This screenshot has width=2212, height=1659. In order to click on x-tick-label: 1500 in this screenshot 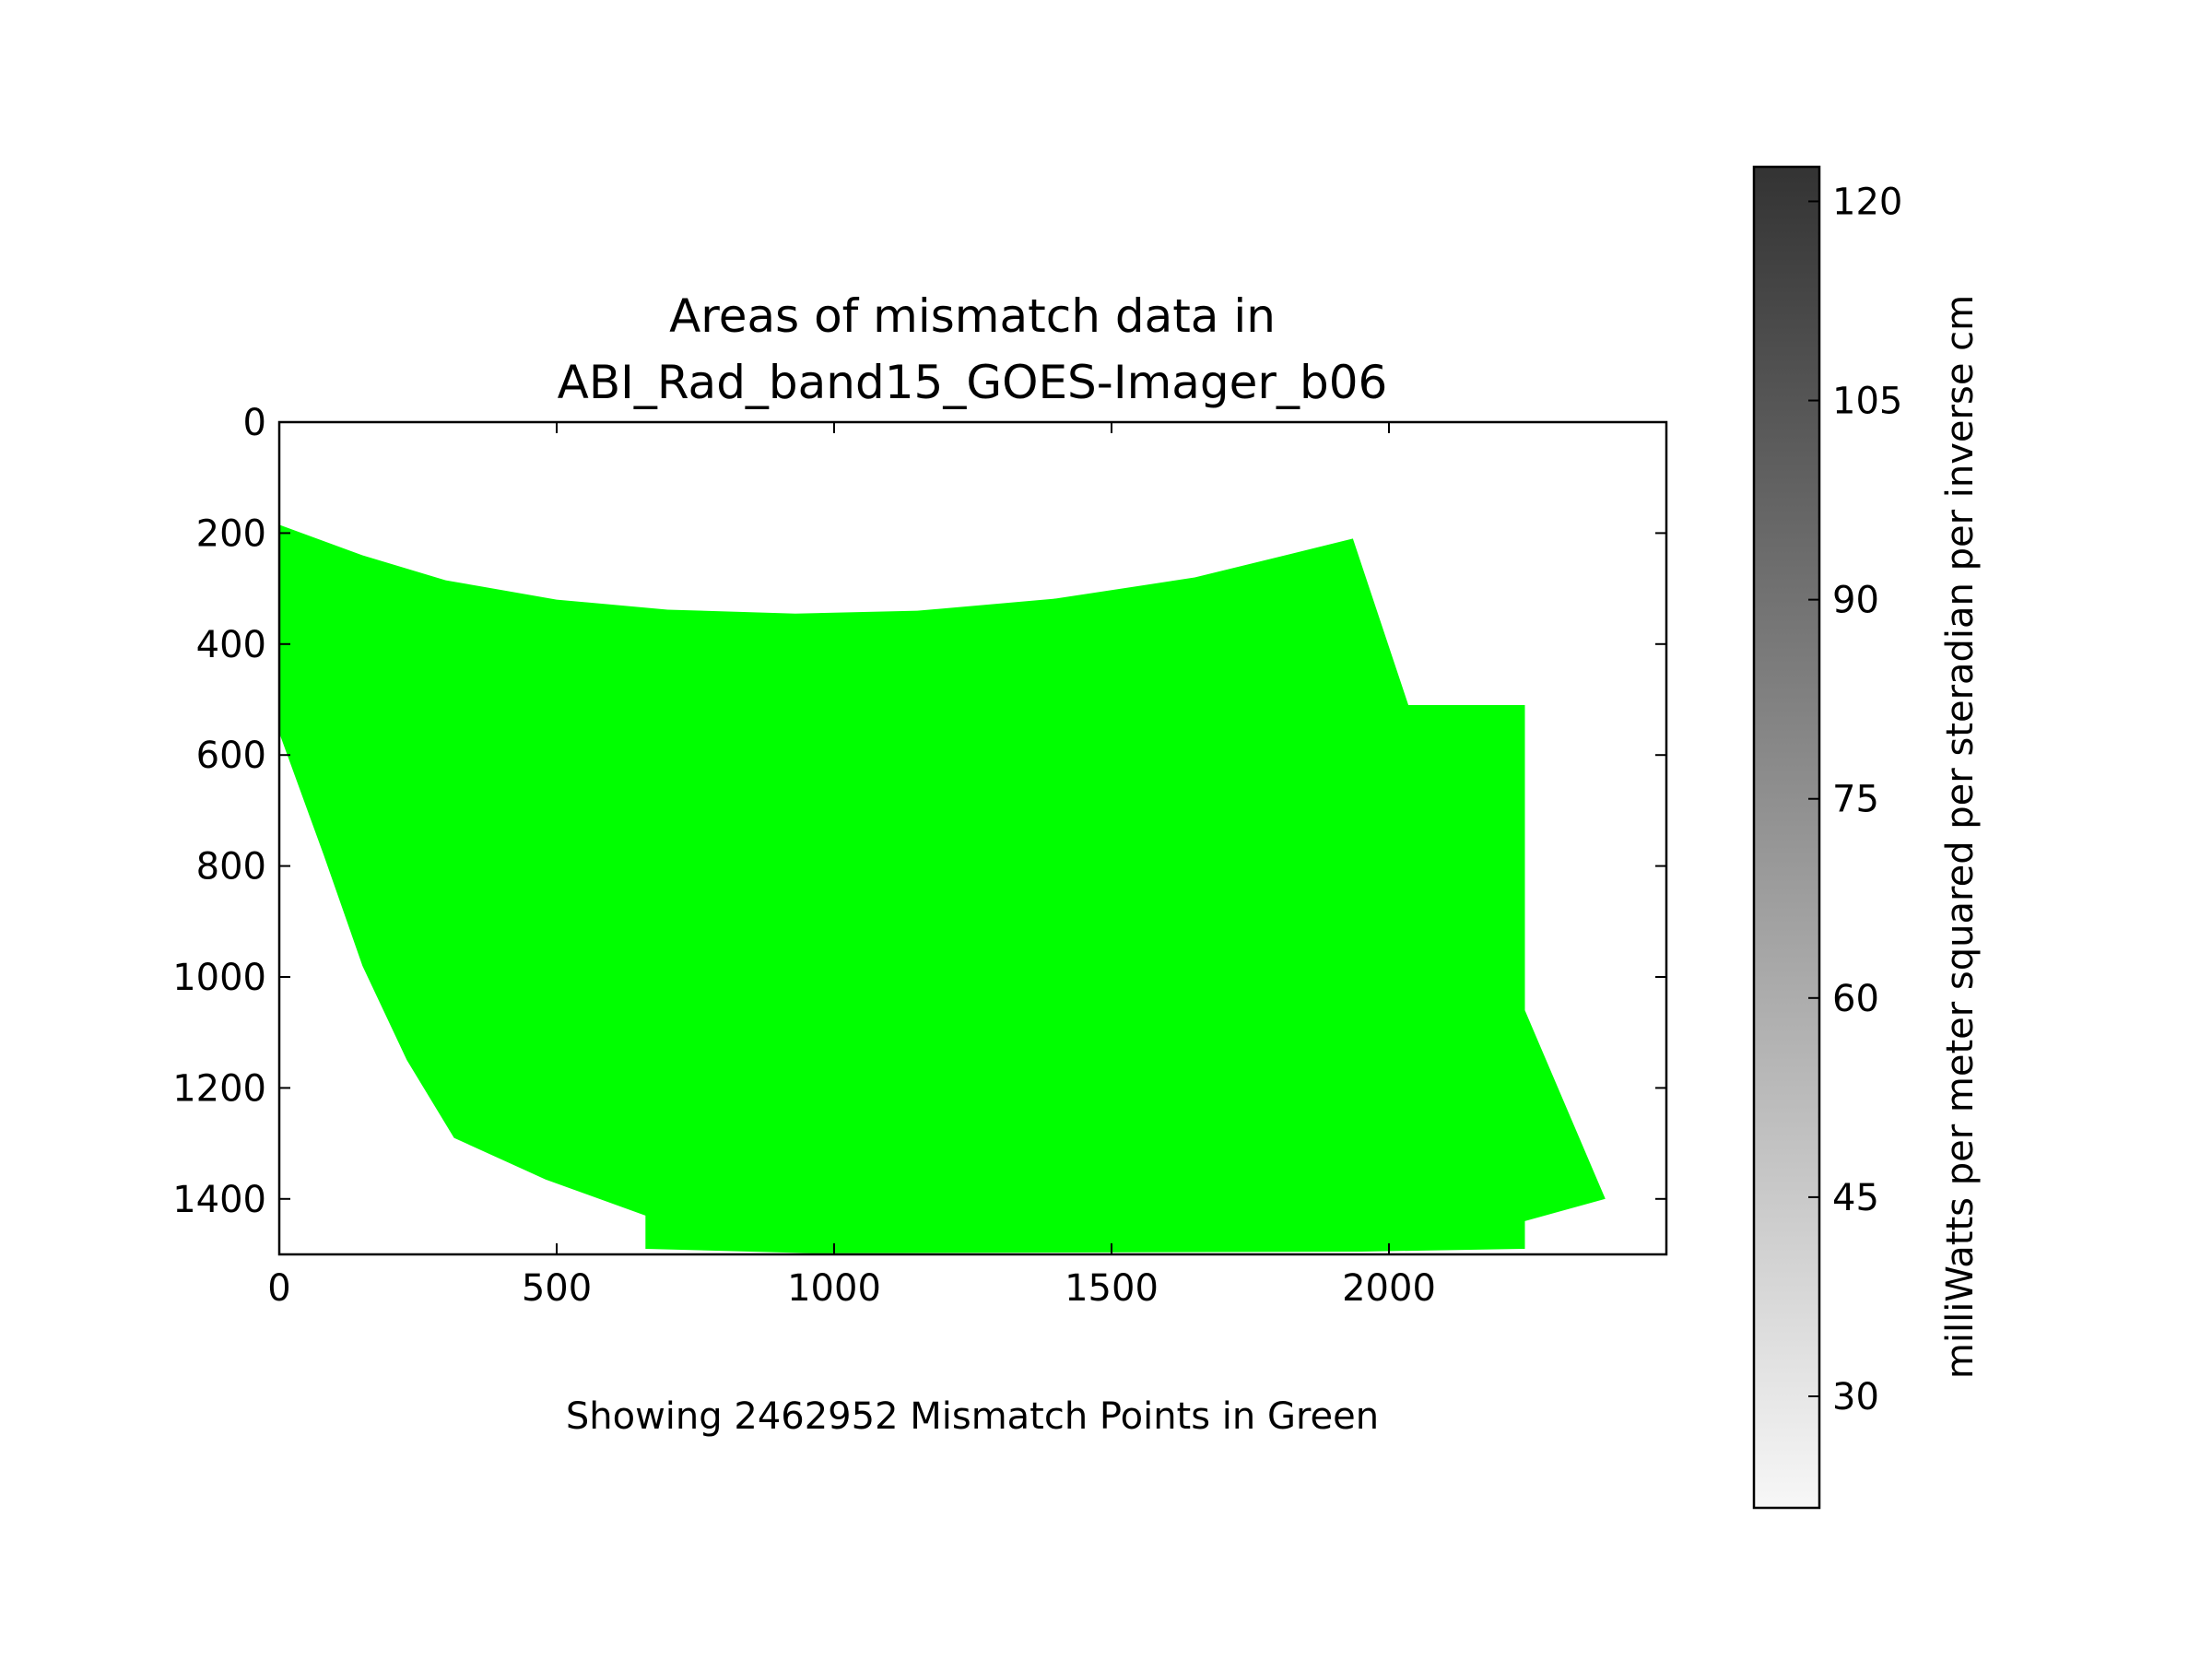, I will do `click(1112, 1288)`.